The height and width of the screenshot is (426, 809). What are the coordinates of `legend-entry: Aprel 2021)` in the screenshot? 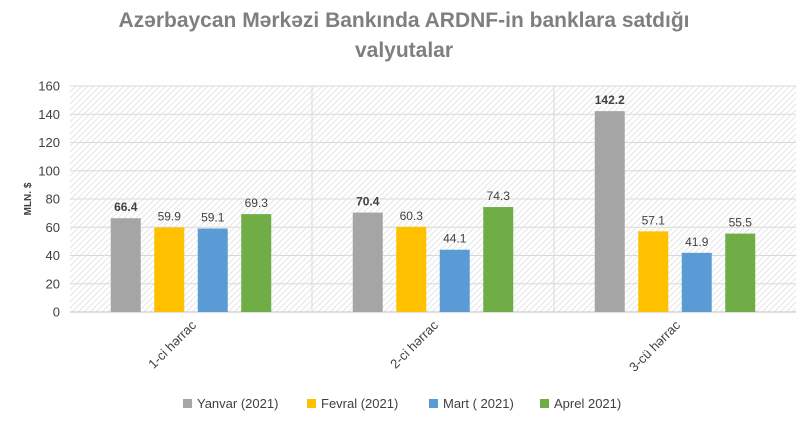 It's located at (587, 403).